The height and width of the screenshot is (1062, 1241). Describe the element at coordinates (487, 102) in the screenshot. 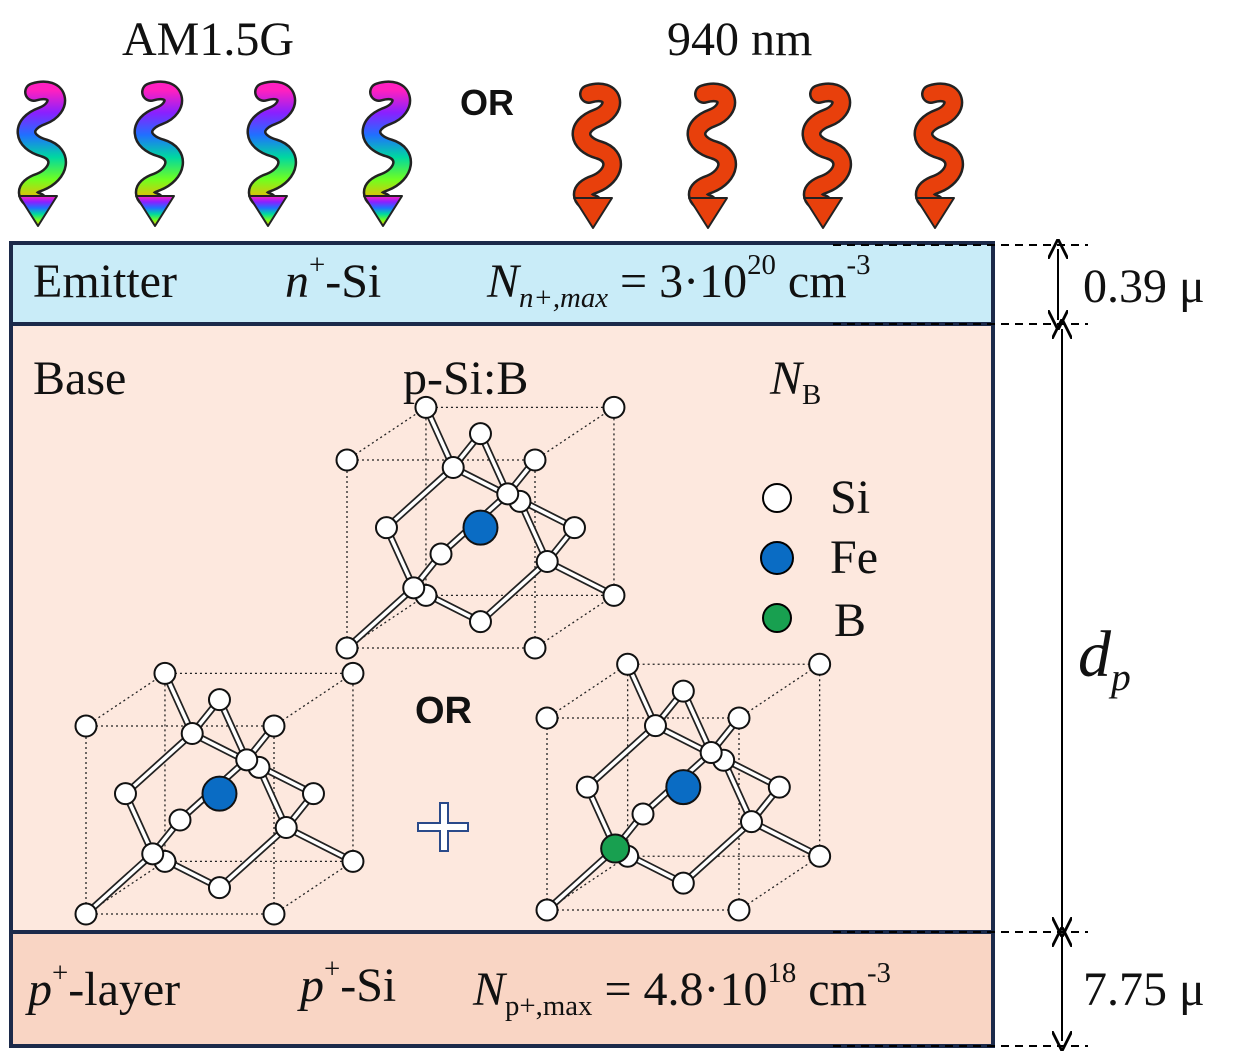

I see `illumination-or-label: OR` at that location.